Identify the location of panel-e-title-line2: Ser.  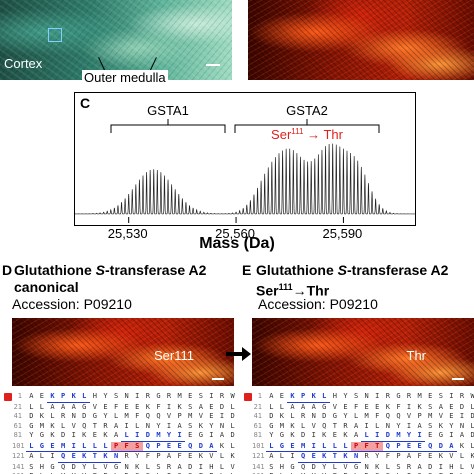
(267, 290).